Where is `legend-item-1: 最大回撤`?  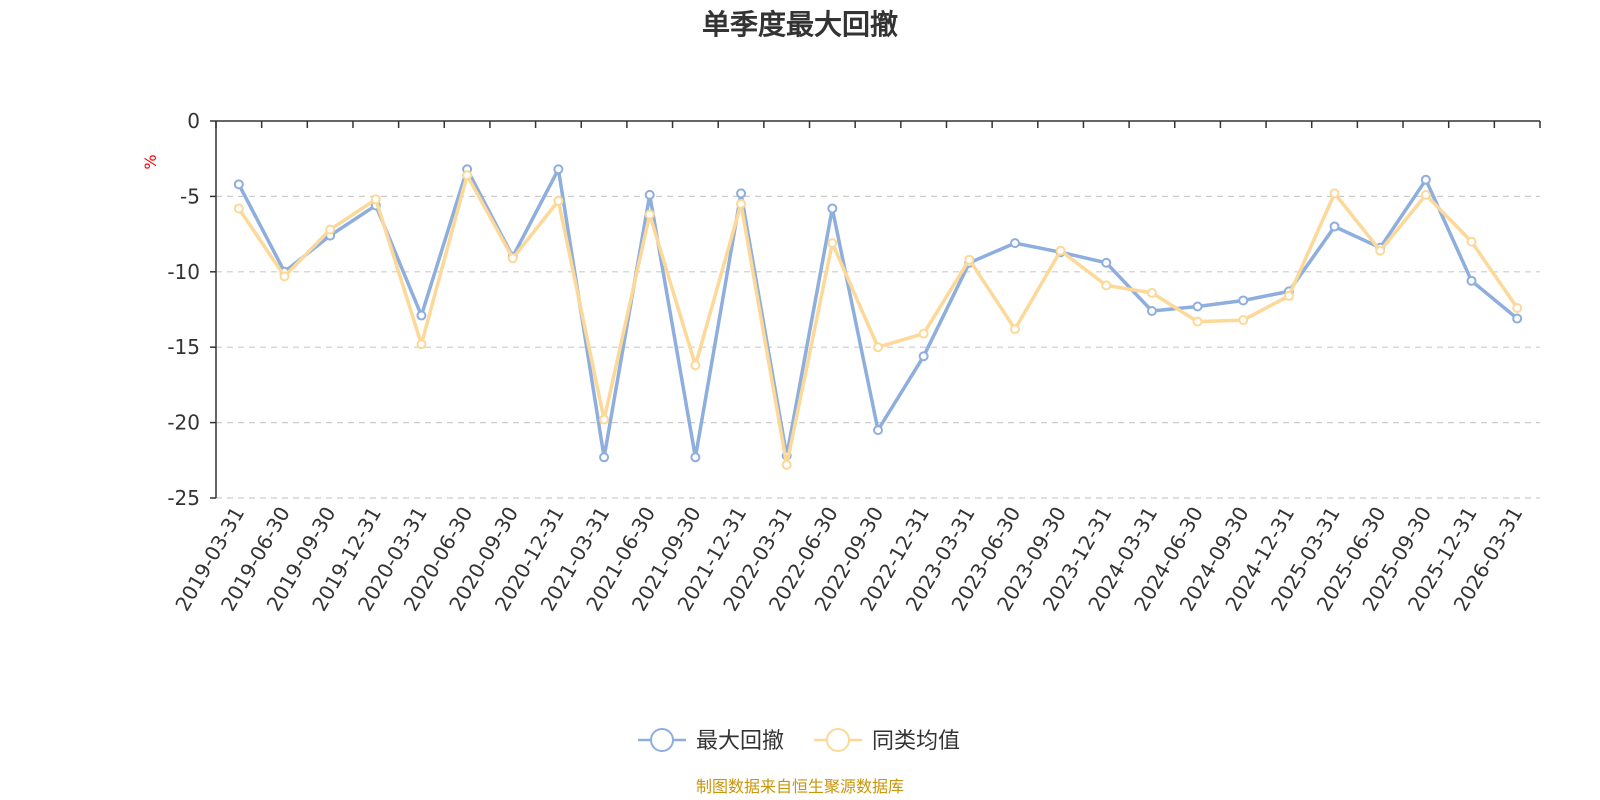 legend-item-1: 最大回撤 is located at coordinates (711, 741).